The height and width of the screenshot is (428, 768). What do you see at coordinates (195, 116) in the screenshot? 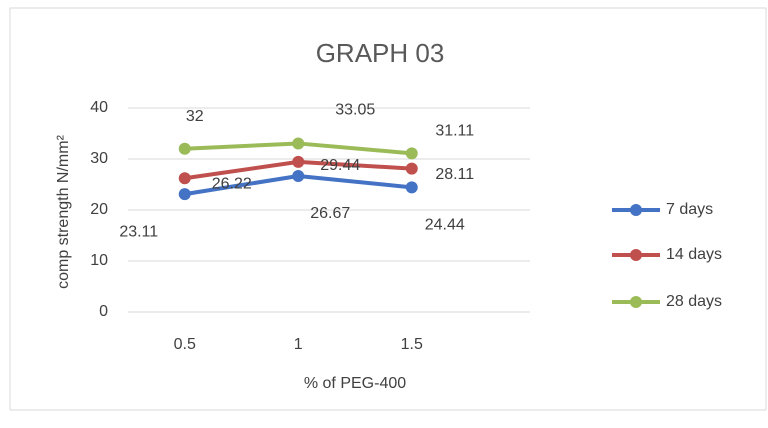
I see `data-label: 32` at bounding box center [195, 116].